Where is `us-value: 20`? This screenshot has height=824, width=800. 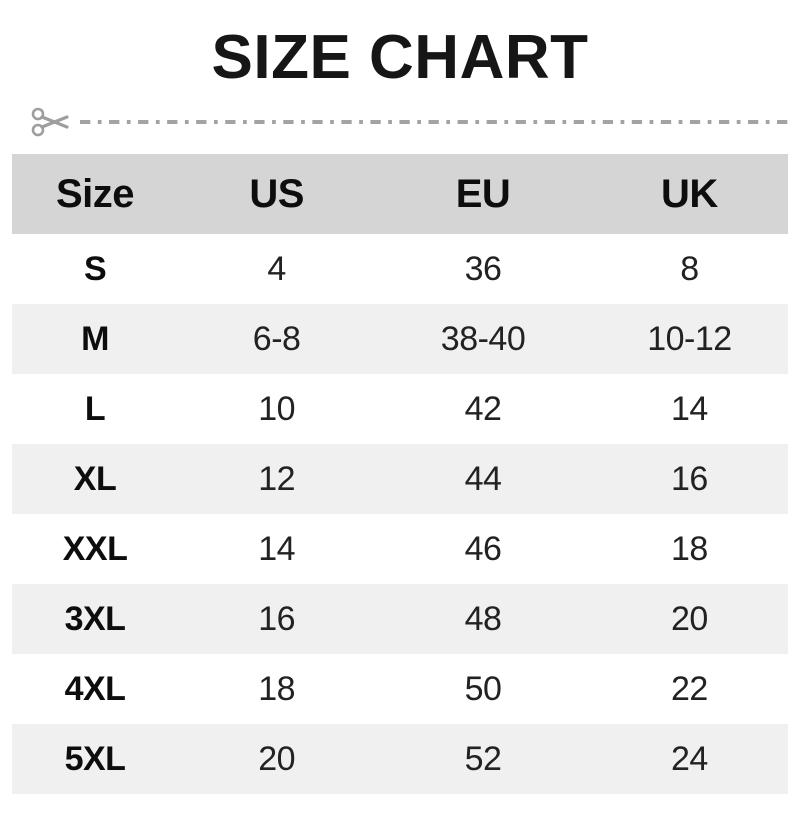
us-value: 20 is located at coordinates (277, 758).